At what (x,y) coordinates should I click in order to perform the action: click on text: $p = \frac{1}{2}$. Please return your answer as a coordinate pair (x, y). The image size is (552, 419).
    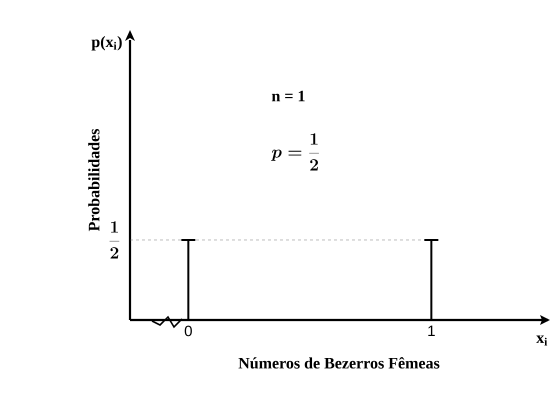
    Looking at the image, I should click on (295, 152).